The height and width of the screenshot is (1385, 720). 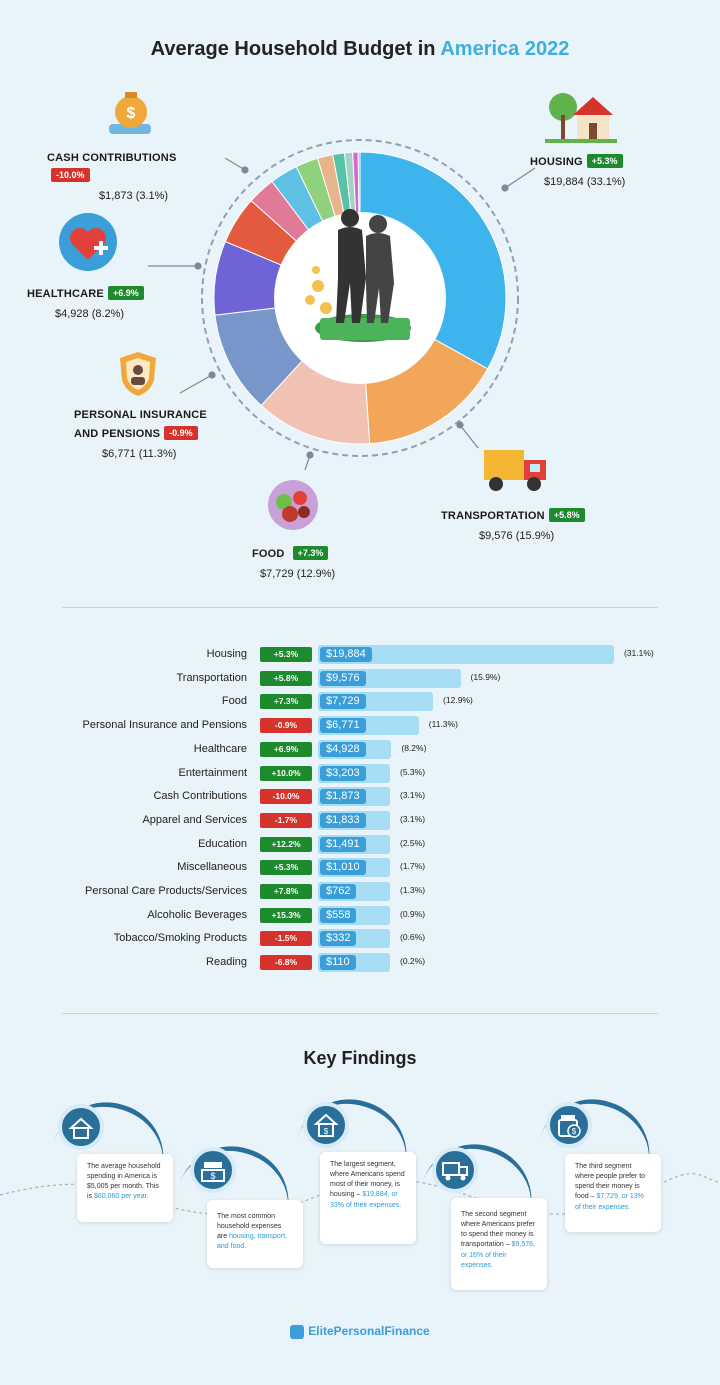 I want to click on healthcare-change-badge: +6.9%, so click(x=125, y=292).